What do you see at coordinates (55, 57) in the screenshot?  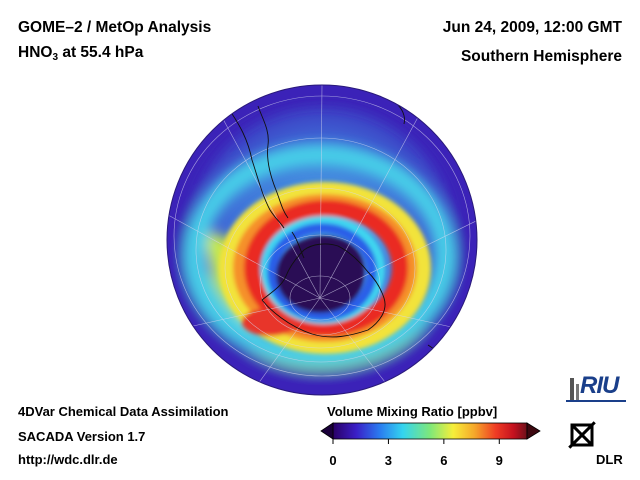 I see `species-subscript: 3` at bounding box center [55, 57].